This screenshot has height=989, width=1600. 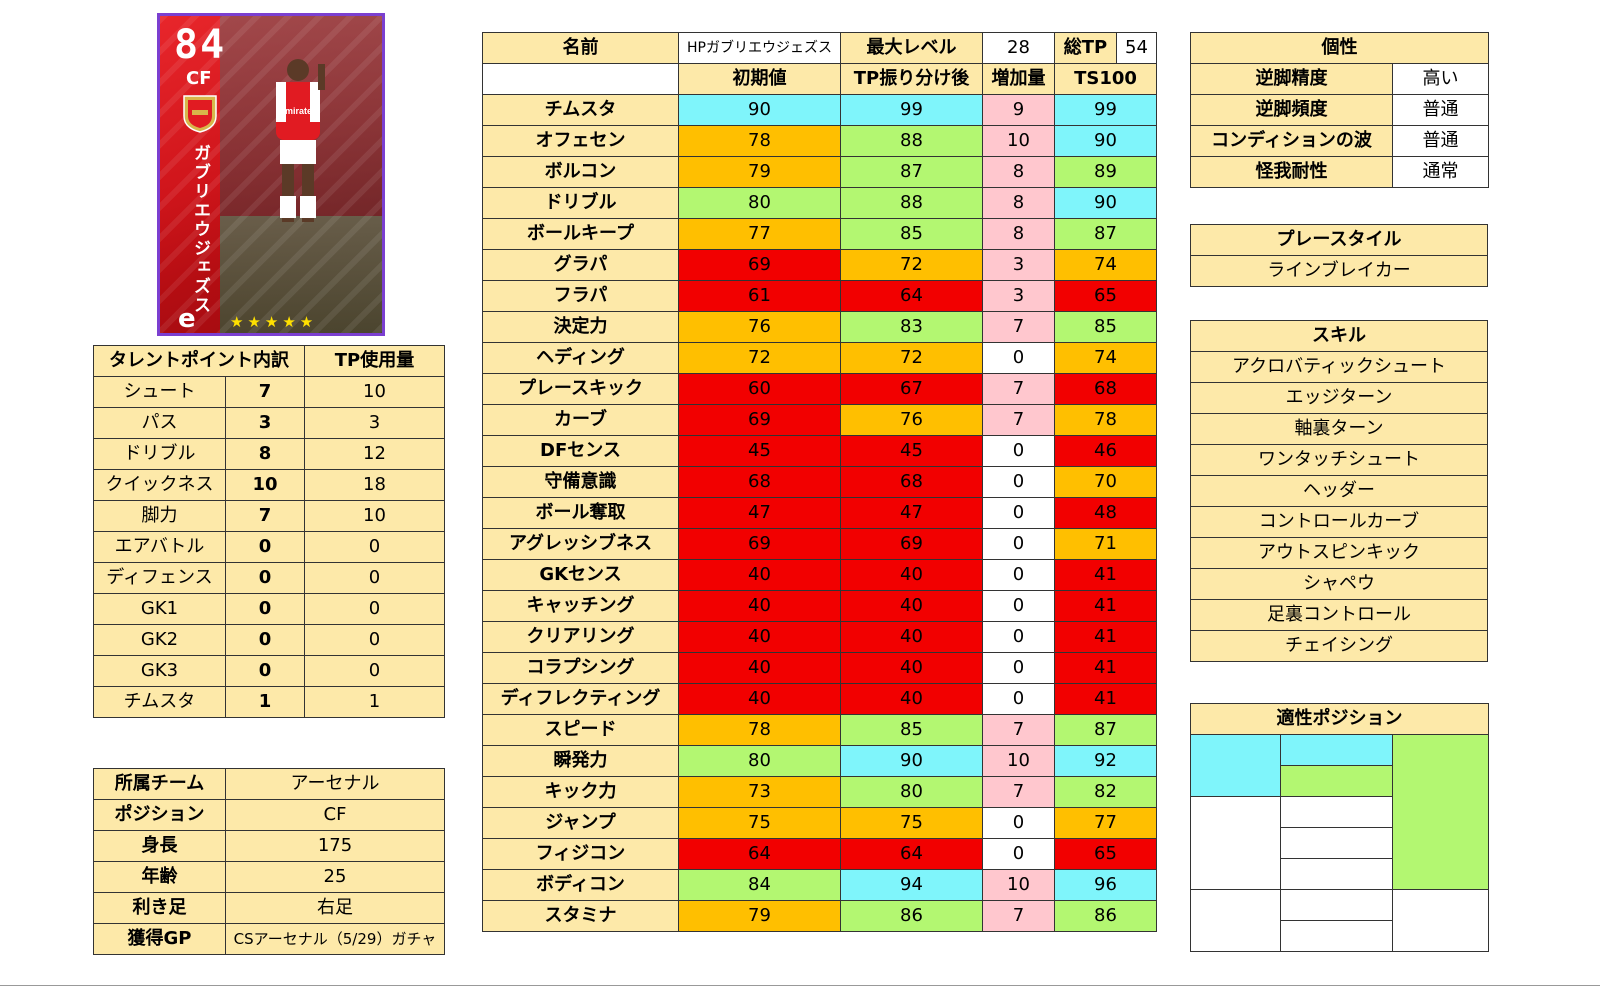 I want to click on pos-rwf, so click(x=1440, y=812).